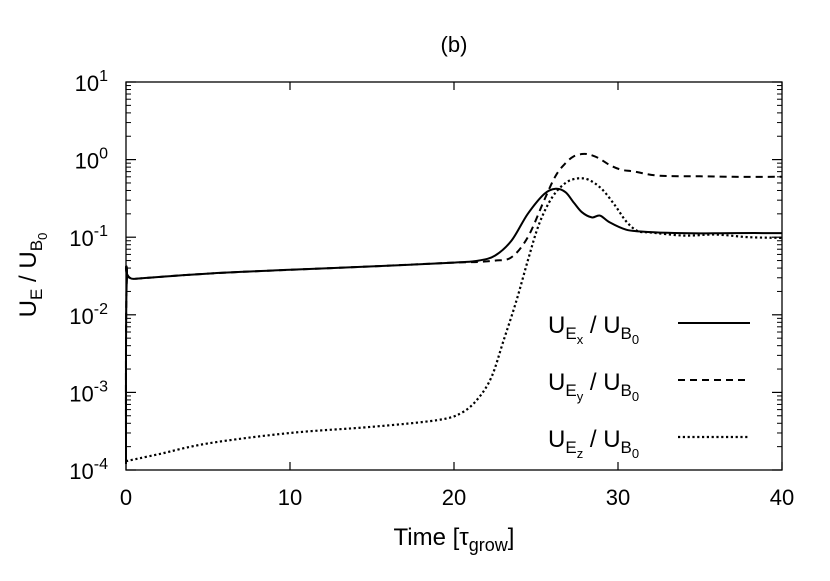 This screenshot has width=830, height=581. Describe the element at coordinates (618, 497) in the screenshot. I see `x-tick-label: 30` at that location.